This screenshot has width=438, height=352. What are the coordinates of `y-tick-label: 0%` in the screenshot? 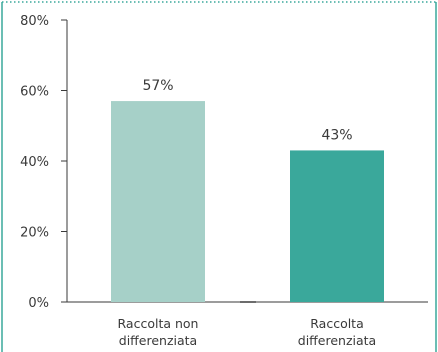 It's located at (38, 303).